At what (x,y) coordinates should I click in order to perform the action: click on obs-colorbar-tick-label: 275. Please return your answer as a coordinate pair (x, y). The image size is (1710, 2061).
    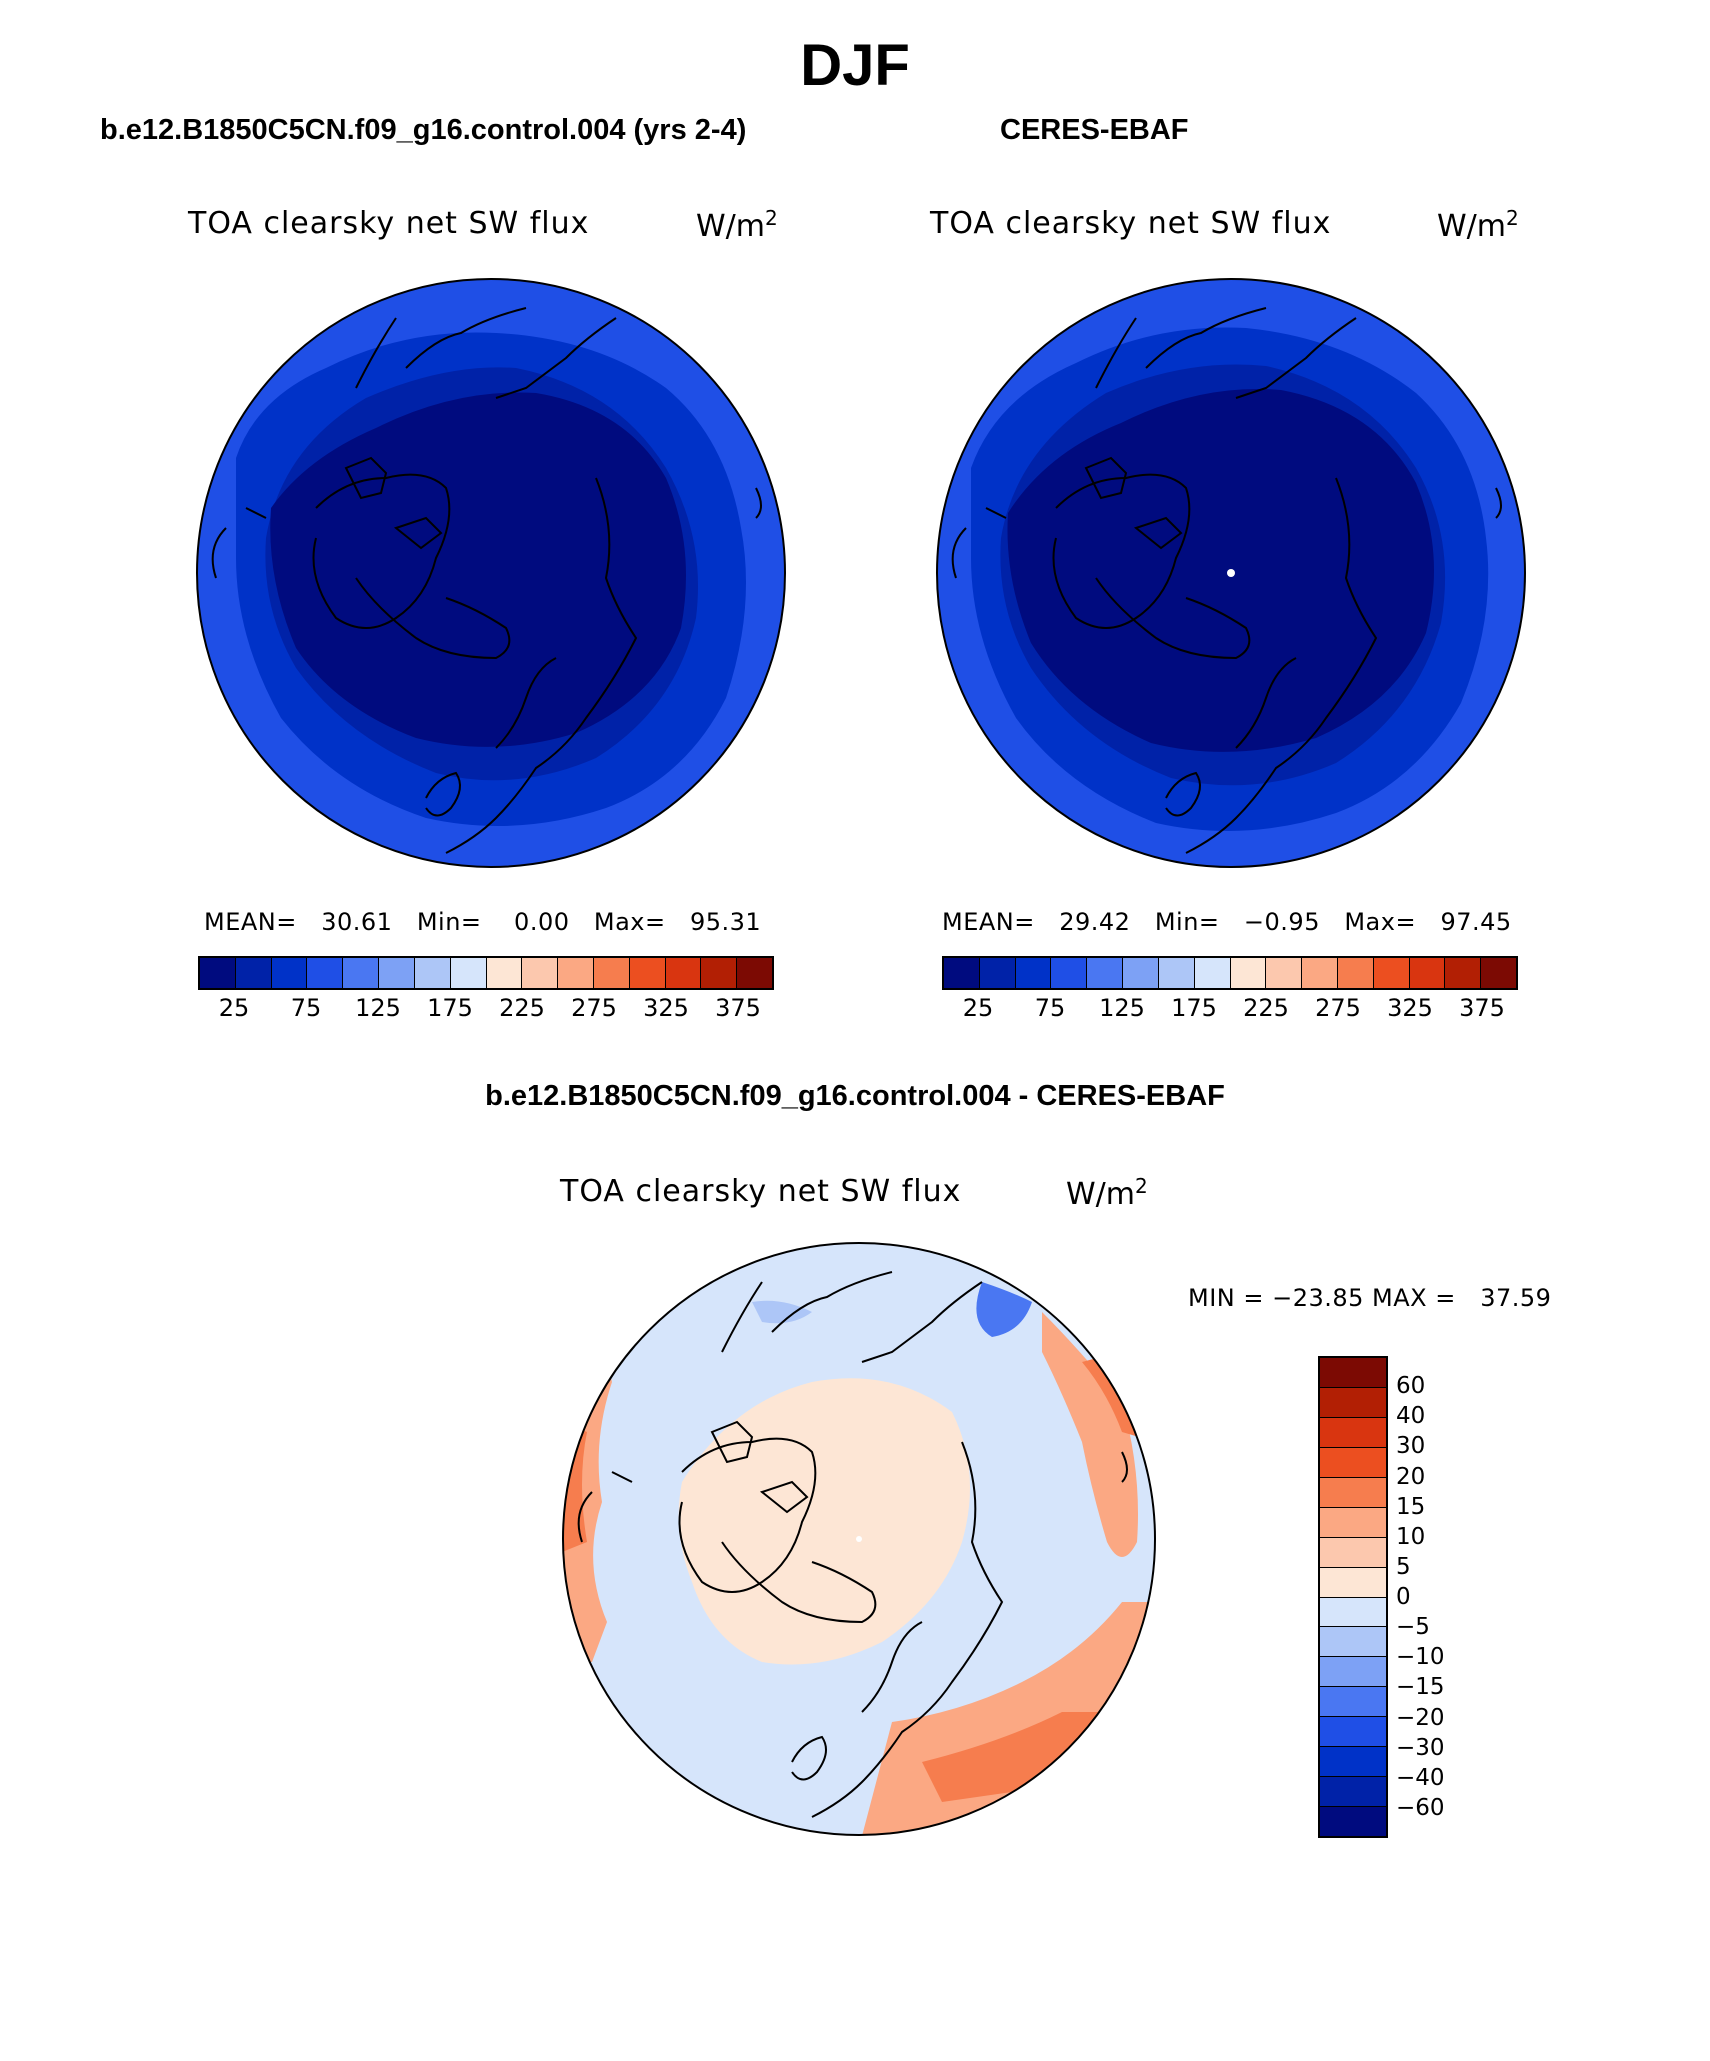
    Looking at the image, I should click on (1338, 1008).